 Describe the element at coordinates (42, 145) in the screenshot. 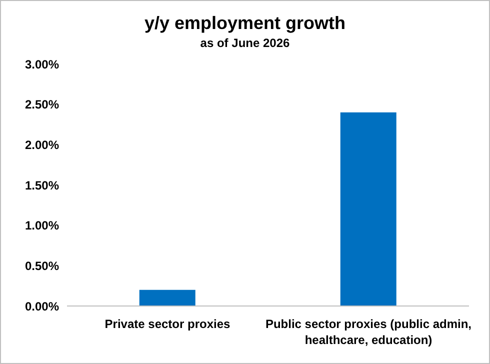

I see `y-tick-label: 2.00%` at that location.